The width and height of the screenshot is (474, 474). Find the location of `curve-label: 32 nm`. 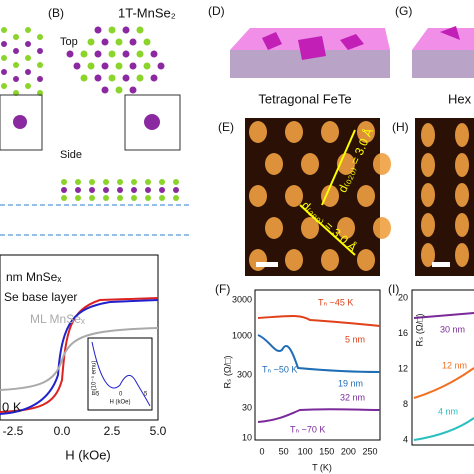

curve-label: 32 nm is located at coordinates (352, 397).